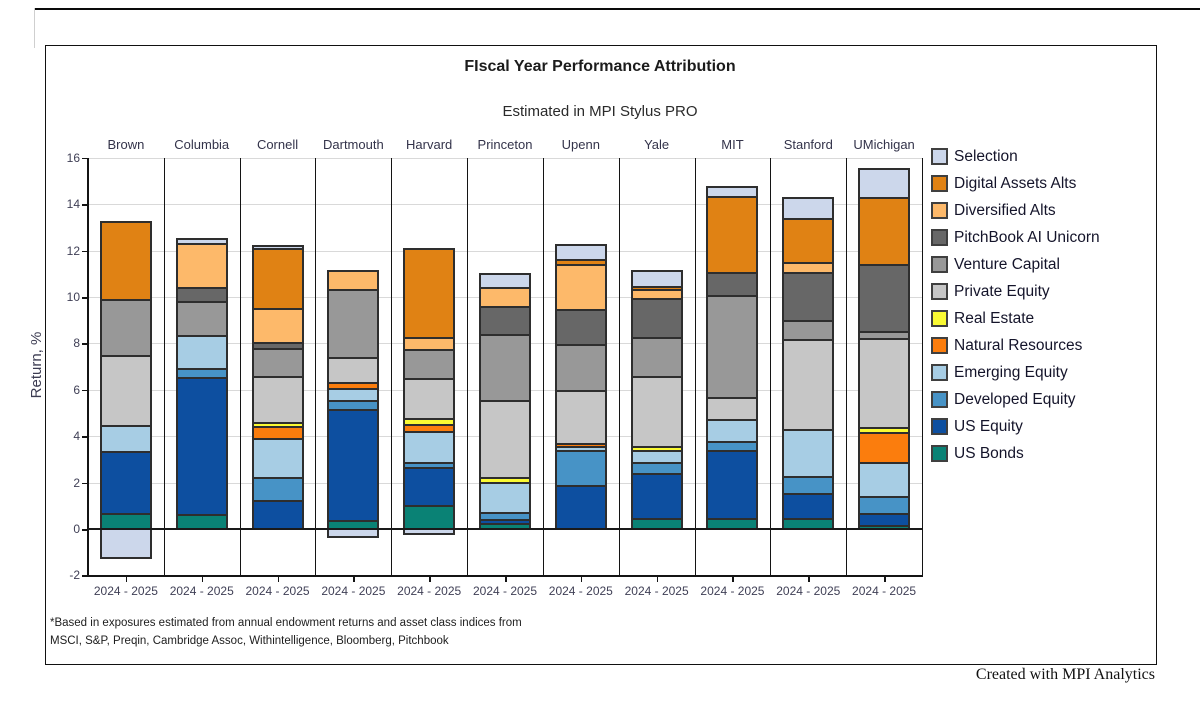 The width and height of the screenshot is (1200, 725). Describe the element at coordinates (125, 521) in the screenshot. I see `bar-segment-us-bonds` at that location.